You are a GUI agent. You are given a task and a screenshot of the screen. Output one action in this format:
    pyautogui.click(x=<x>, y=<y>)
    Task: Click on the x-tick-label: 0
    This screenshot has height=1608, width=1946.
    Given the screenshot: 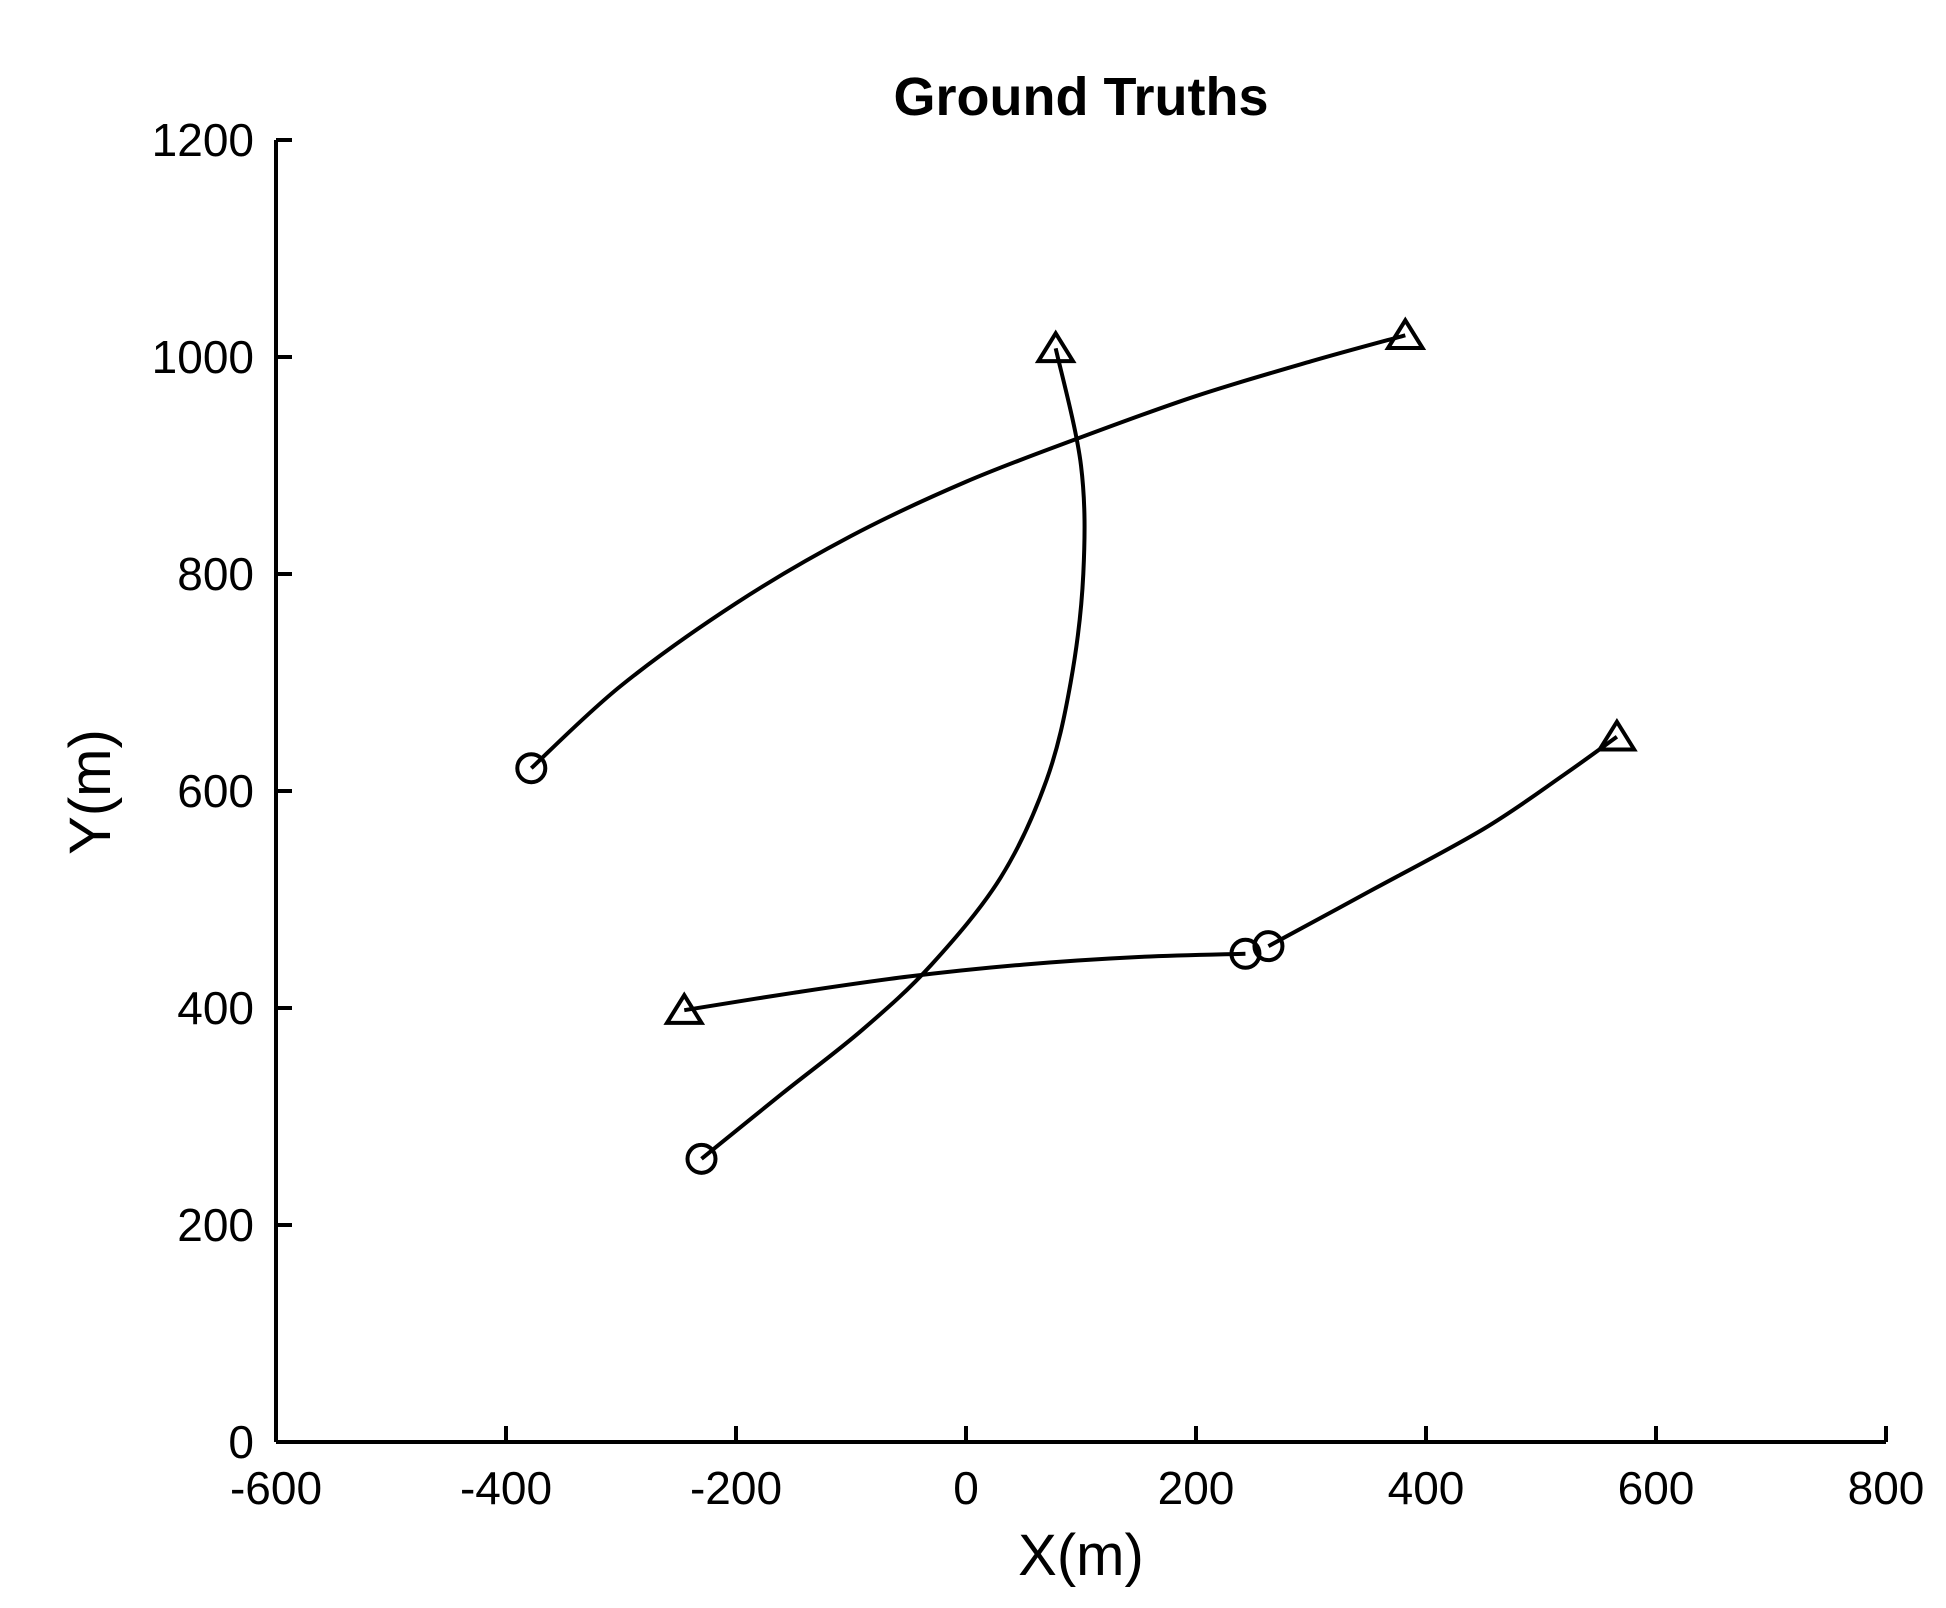 What is the action you would take?
    pyautogui.click(x=966, y=1488)
    